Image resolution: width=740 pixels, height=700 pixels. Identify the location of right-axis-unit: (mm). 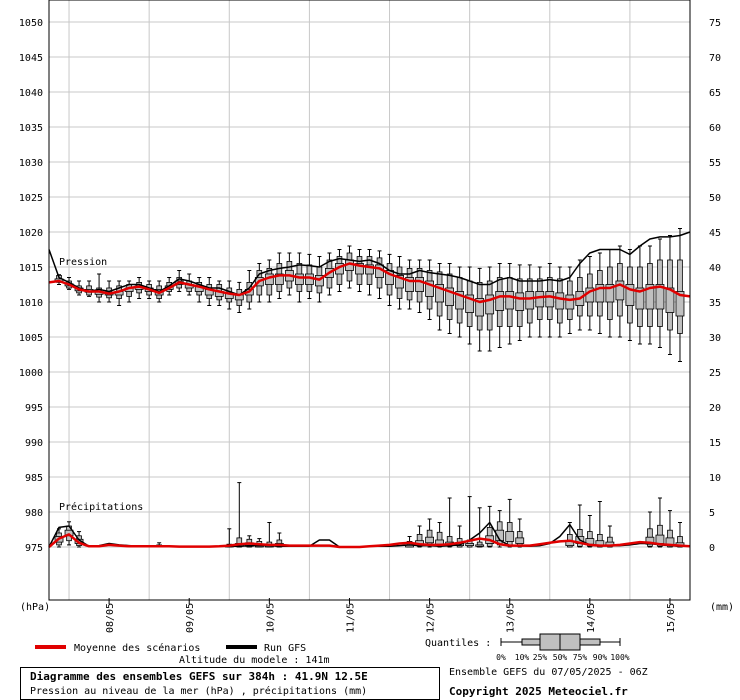
(722, 607).